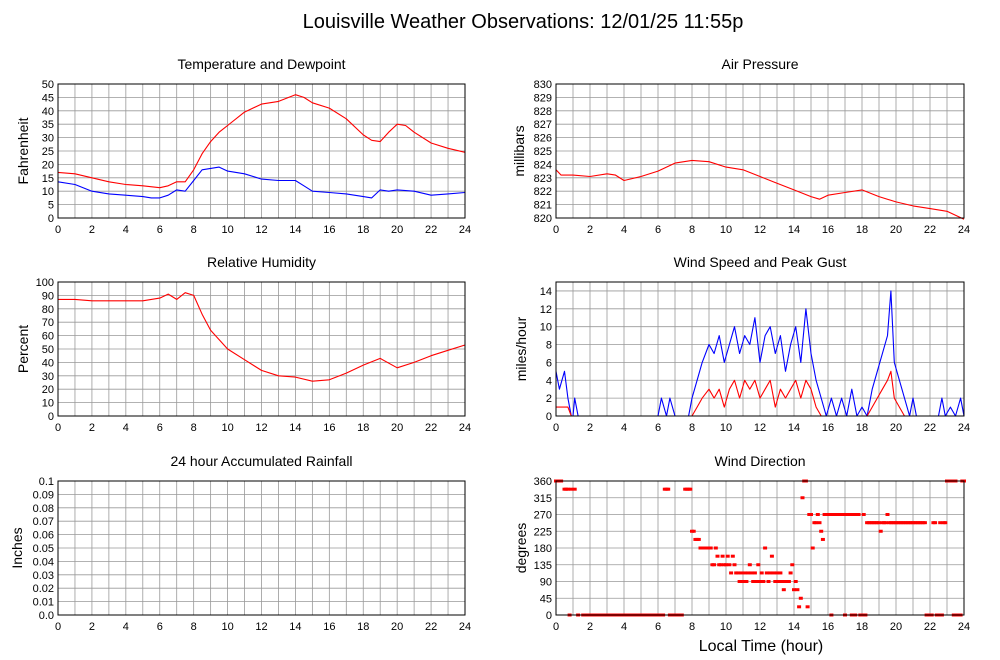  What do you see at coordinates (862, 230) in the screenshot?
I see `pressure-xtick-label: 18` at bounding box center [862, 230].